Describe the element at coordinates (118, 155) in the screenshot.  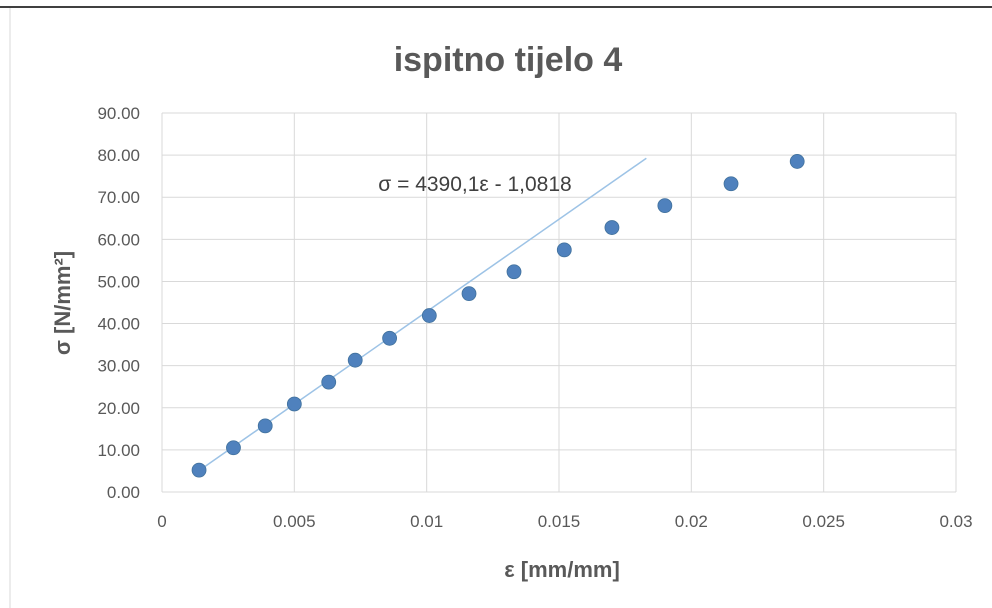
I see `y-tick-label: 80.00` at that location.